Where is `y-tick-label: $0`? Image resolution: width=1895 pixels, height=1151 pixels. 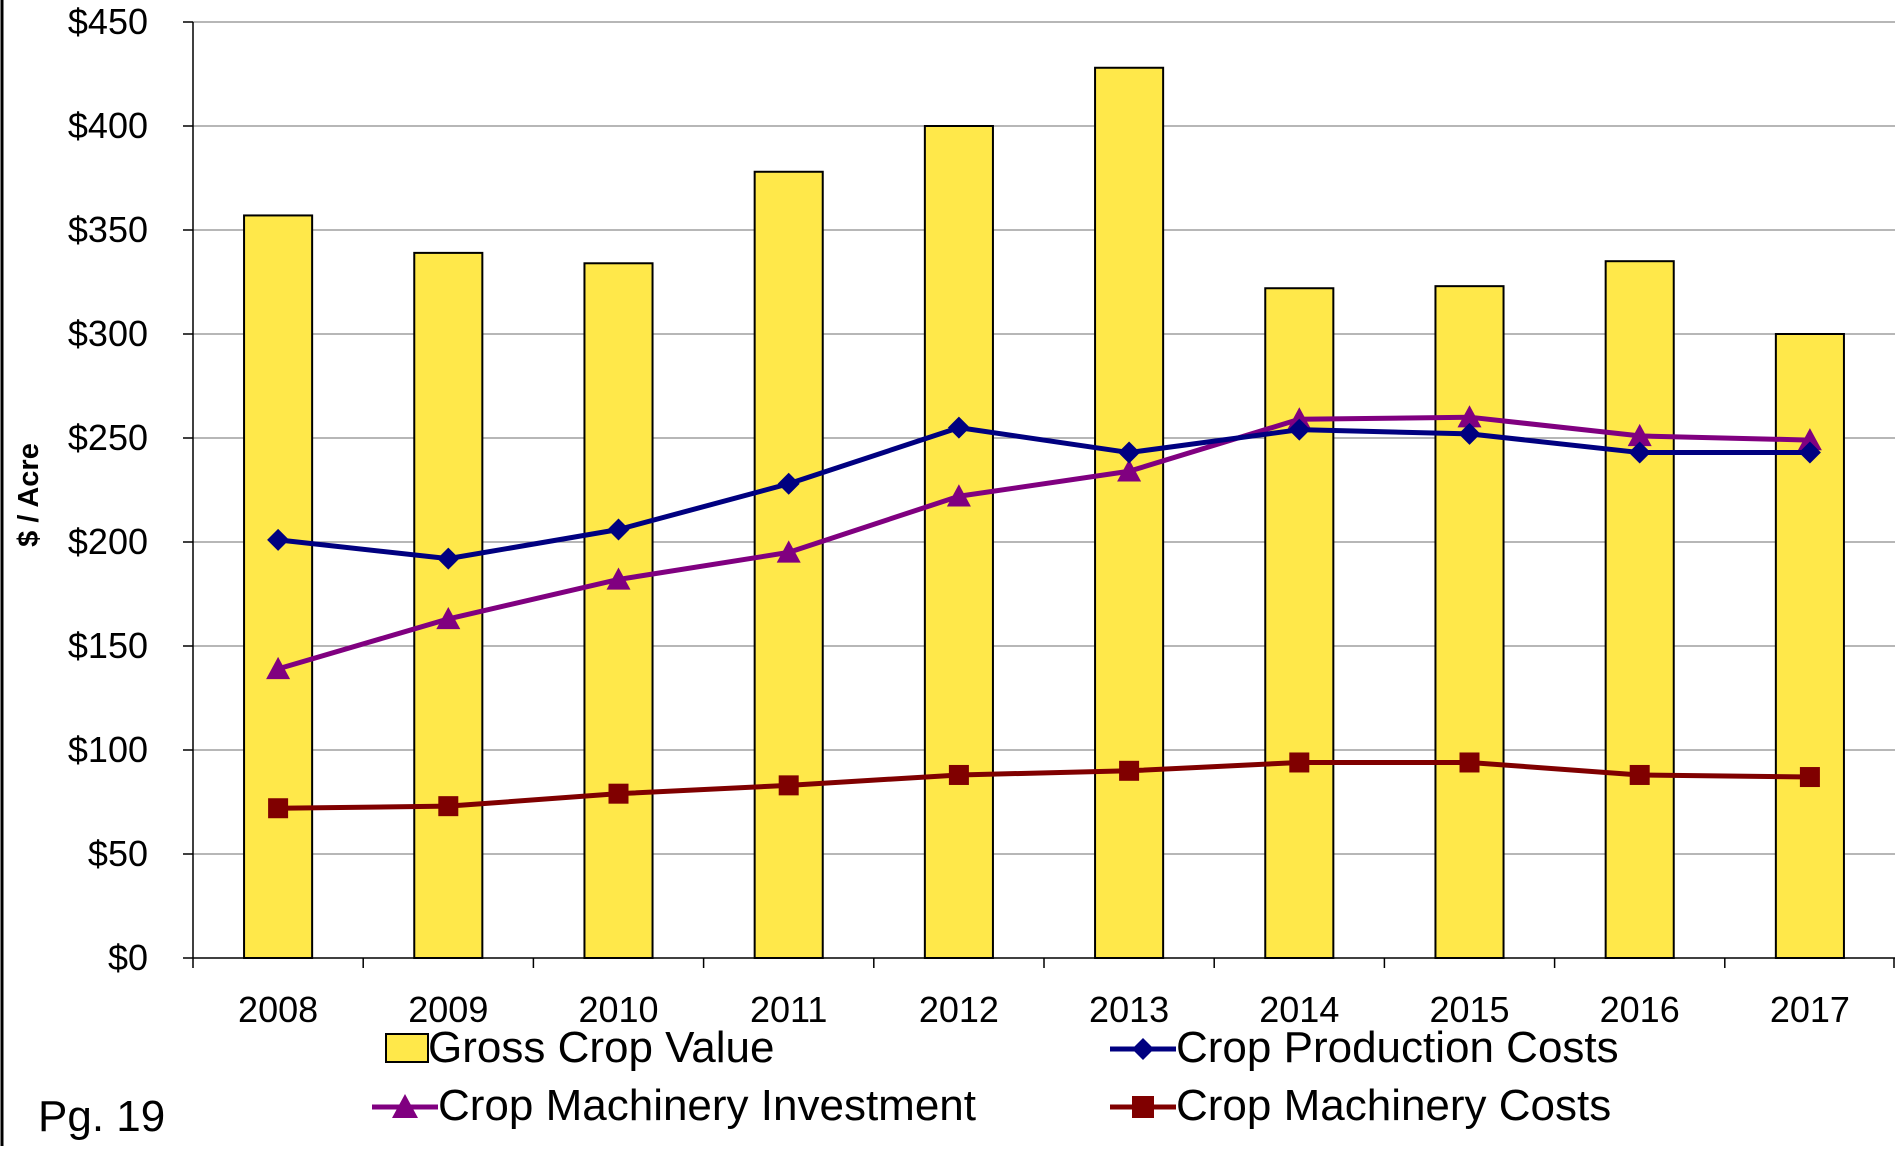
y-tick-label: $0 is located at coordinates (128, 957).